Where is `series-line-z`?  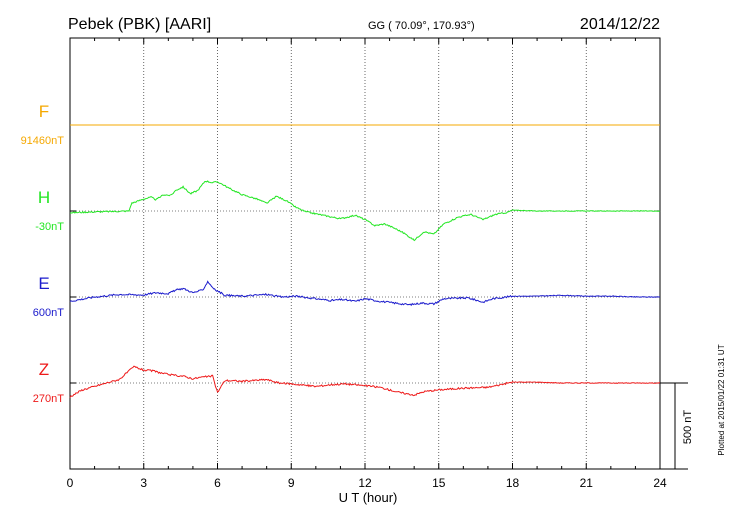
series-line-z is located at coordinates (365, 381).